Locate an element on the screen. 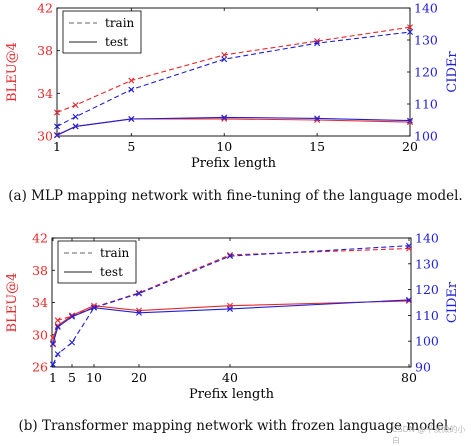 This screenshot has width=471, height=446. legend-label-test-b: test is located at coordinates (111, 272).